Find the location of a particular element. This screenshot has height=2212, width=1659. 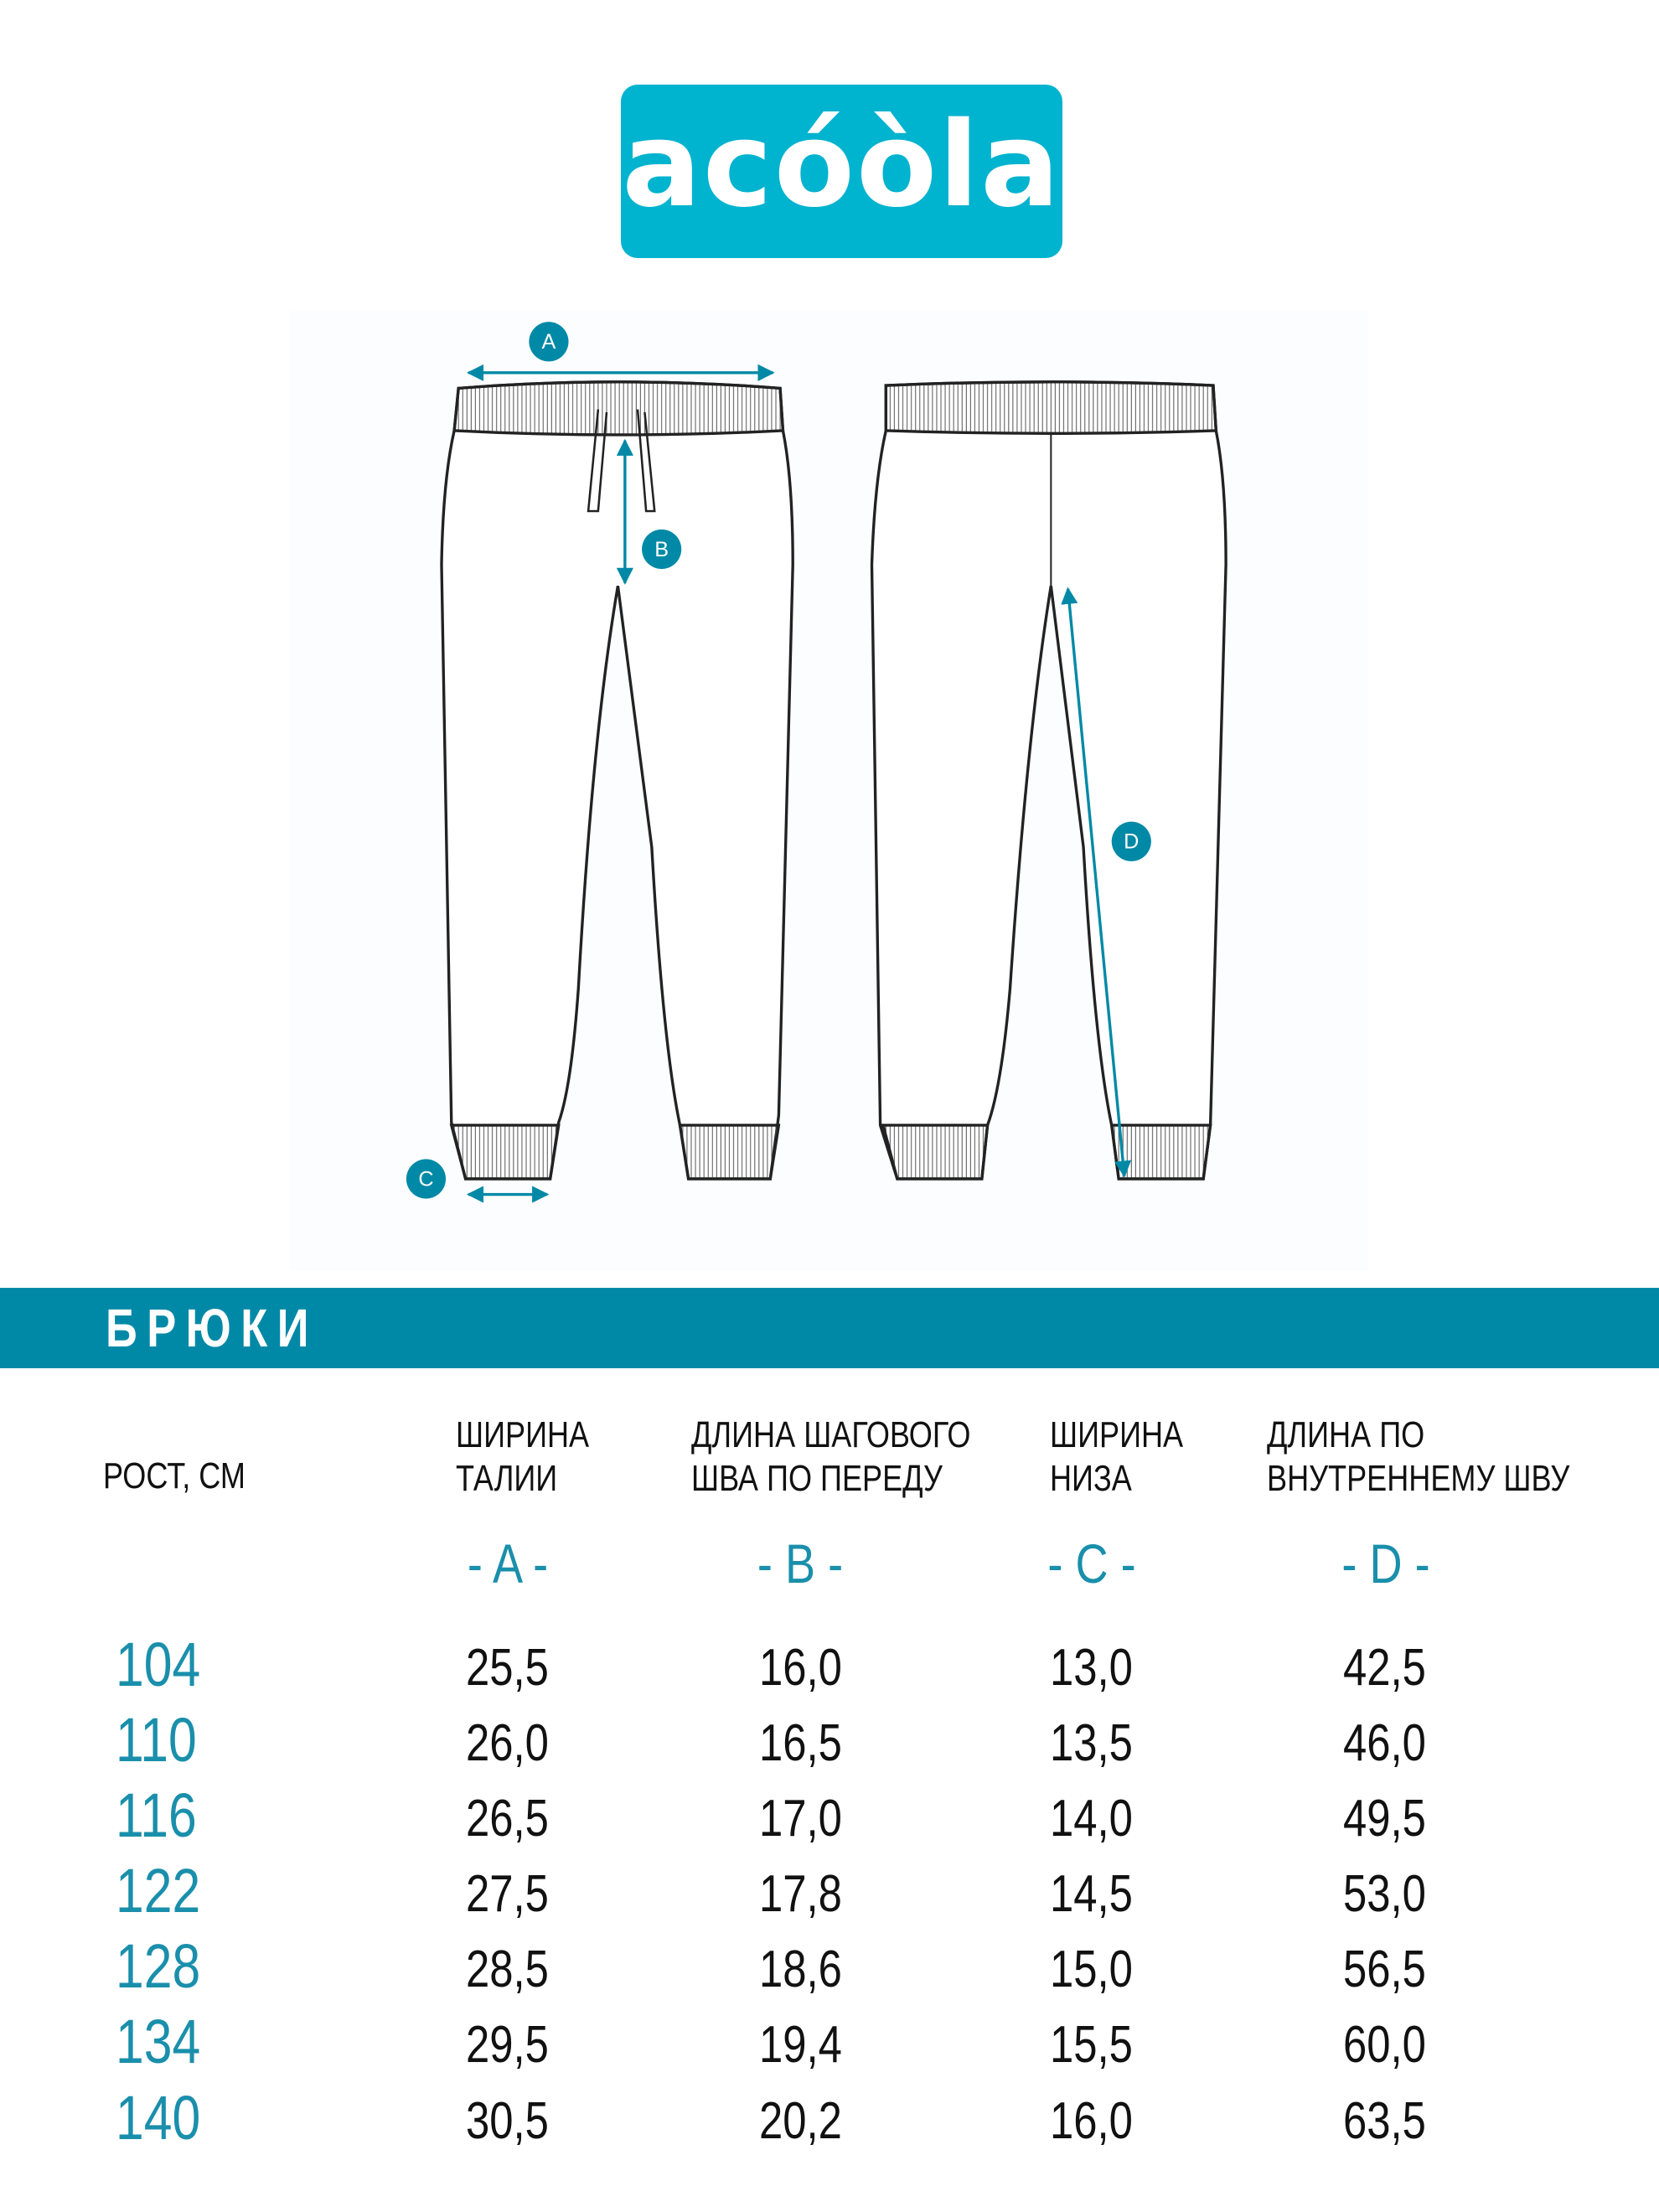

section-banner: БРЮКИ is located at coordinates (829, 1328).